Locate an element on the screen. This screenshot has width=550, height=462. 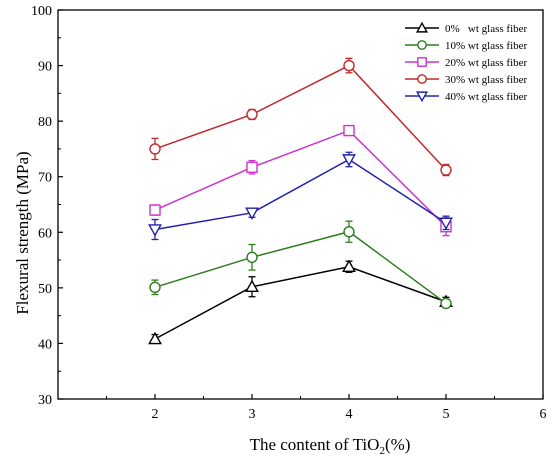
x-tick-label: 4 is located at coordinates (349, 414).